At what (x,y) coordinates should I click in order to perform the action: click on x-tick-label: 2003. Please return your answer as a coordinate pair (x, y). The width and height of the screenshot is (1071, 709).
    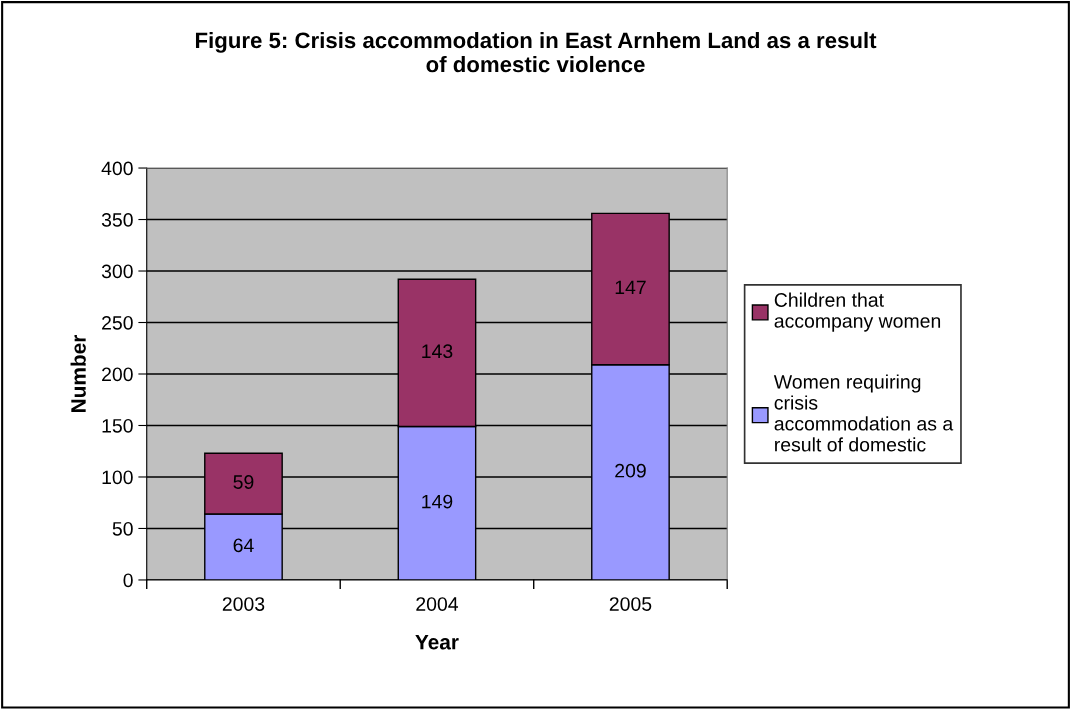
    Looking at the image, I should click on (243, 604).